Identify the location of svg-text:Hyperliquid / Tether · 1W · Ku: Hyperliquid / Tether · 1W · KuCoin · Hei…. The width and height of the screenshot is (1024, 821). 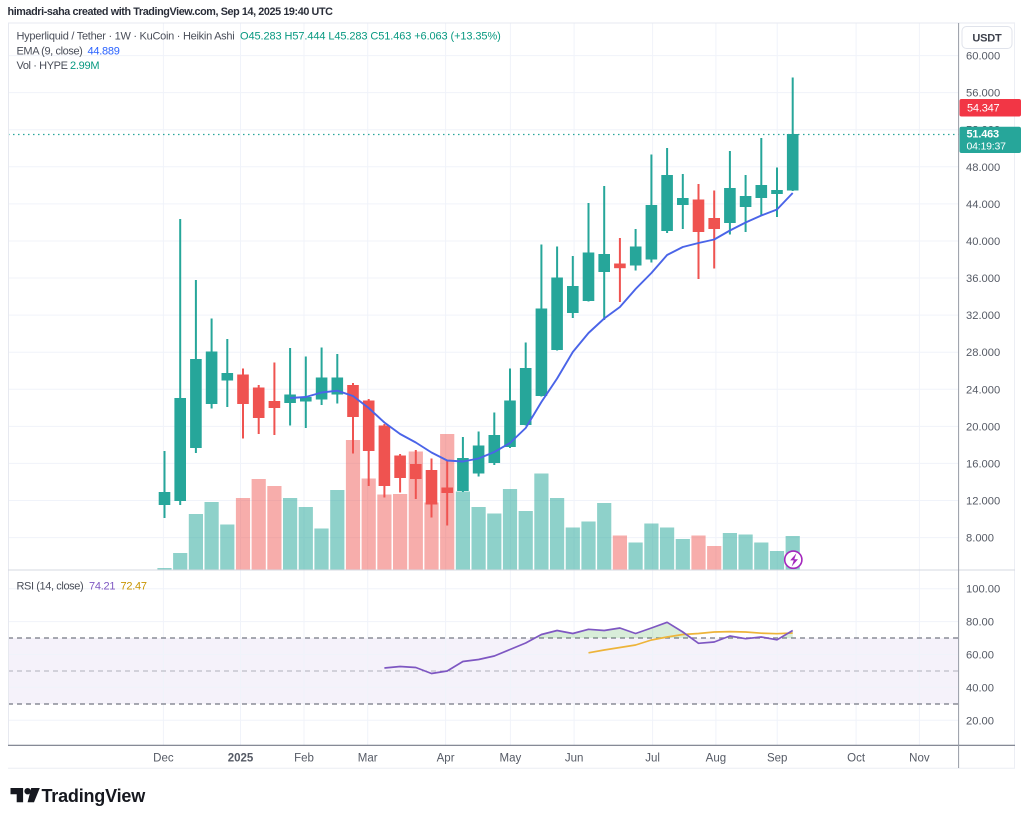
(126, 37).